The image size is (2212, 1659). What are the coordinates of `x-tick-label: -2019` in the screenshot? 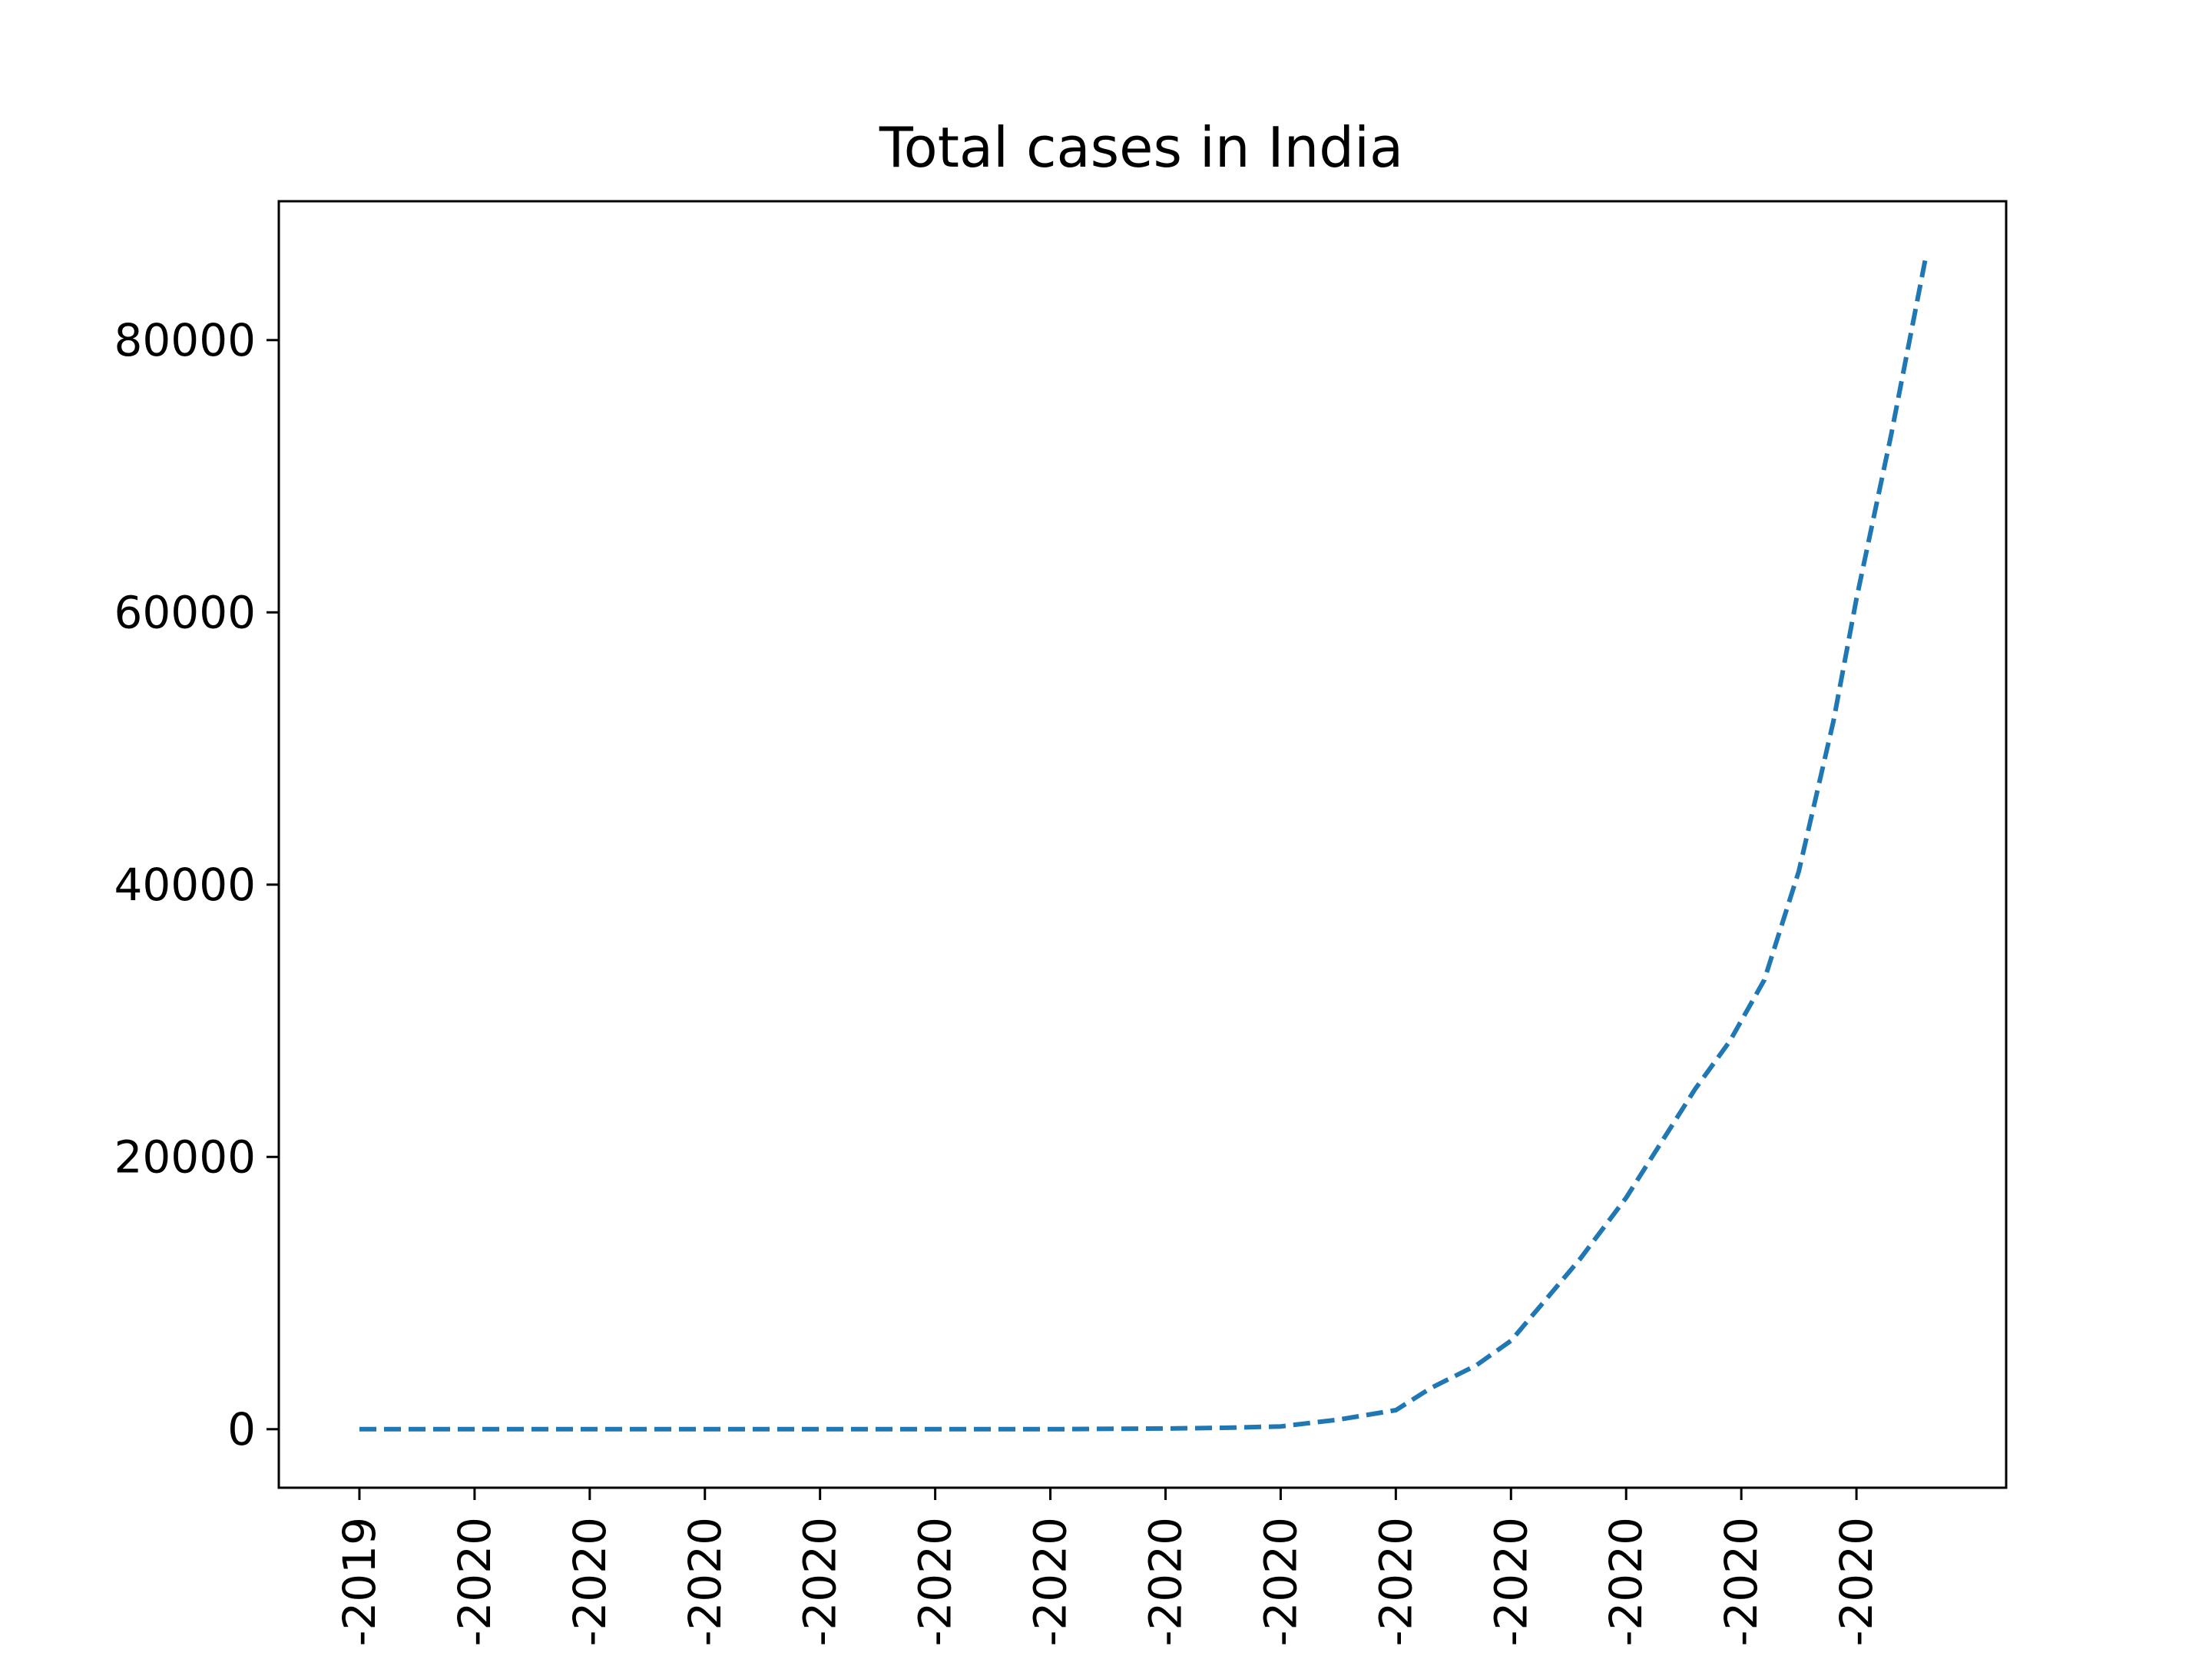 It's located at (359, 1582).